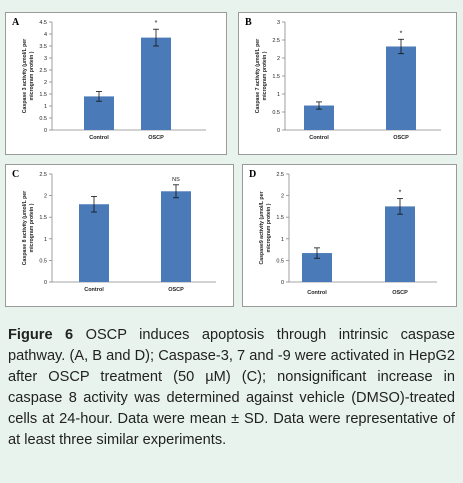 The image size is (463, 483). What do you see at coordinates (278, 23) in the screenshot?
I see `y-tick-label-b: 3` at bounding box center [278, 23].